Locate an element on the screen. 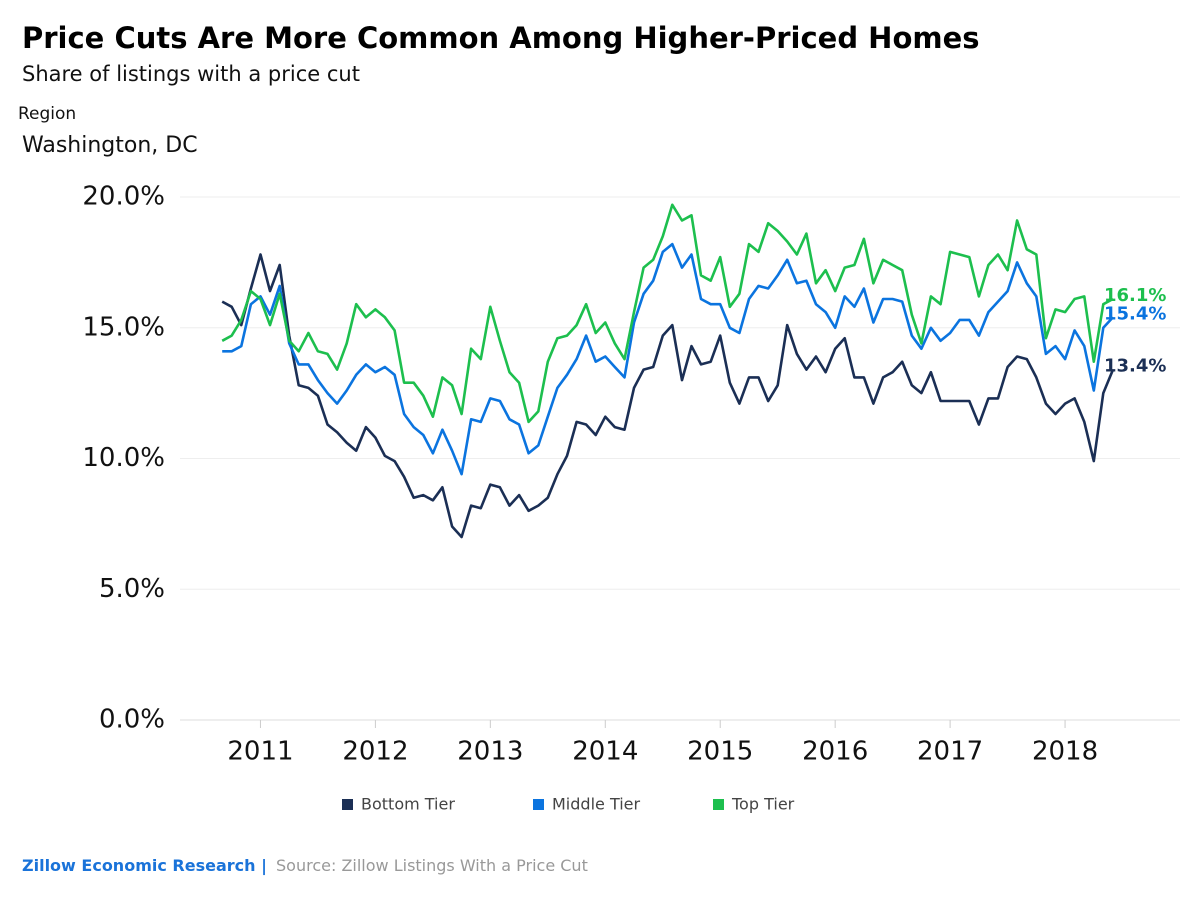  x-tick-label: 2015 is located at coordinates (720, 752).